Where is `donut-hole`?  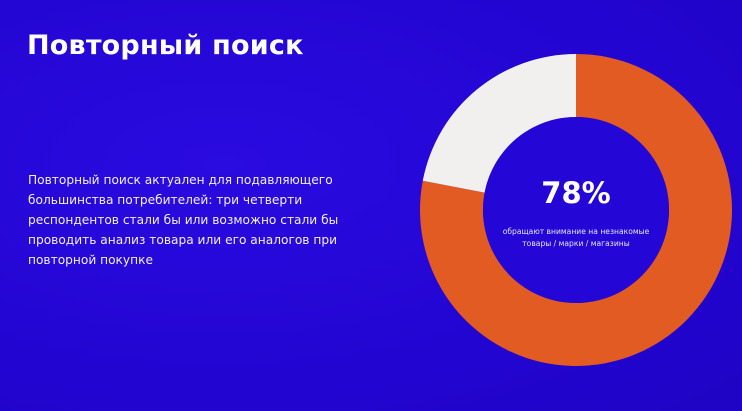 donut-hole is located at coordinates (576, 210).